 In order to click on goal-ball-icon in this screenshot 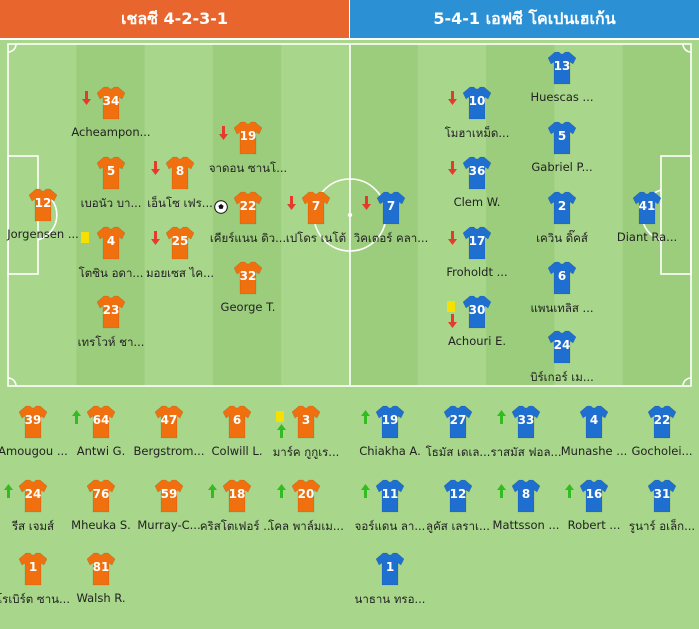, I will do `click(221, 206)`.